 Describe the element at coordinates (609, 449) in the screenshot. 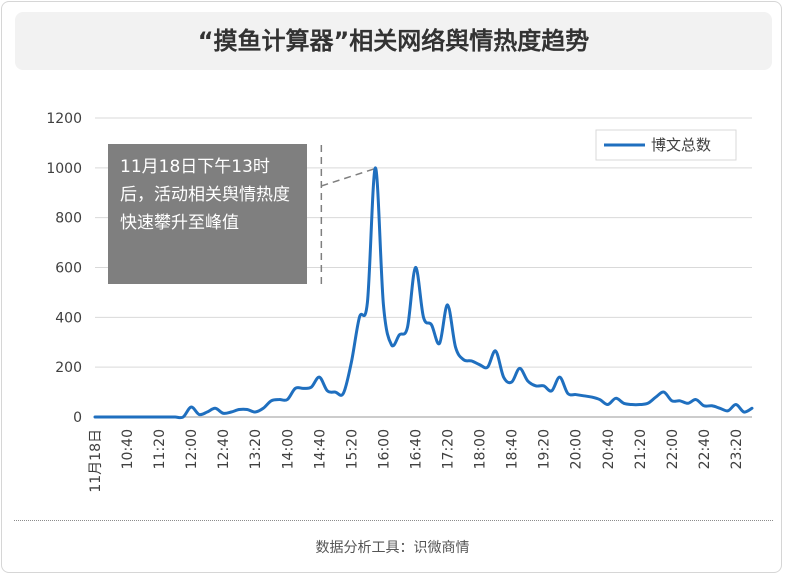

I see `x-tick-label: 20:40` at that location.